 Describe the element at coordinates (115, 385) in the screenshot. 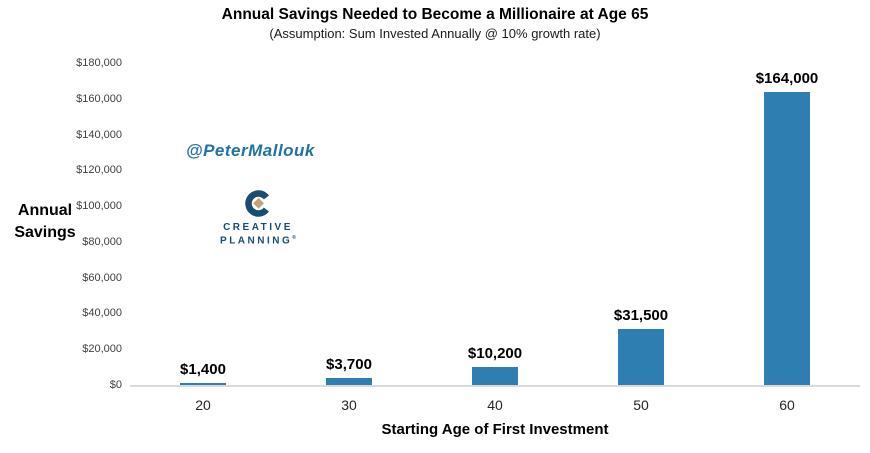

I see `y-tick-label: $0` at that location.